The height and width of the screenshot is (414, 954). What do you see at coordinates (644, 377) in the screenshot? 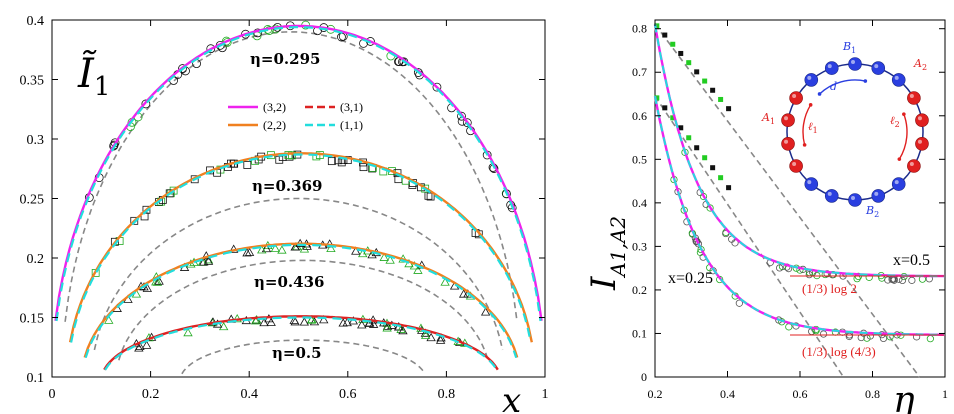
I see `right-ytick-label: 0` at bounding box center [644, 377].